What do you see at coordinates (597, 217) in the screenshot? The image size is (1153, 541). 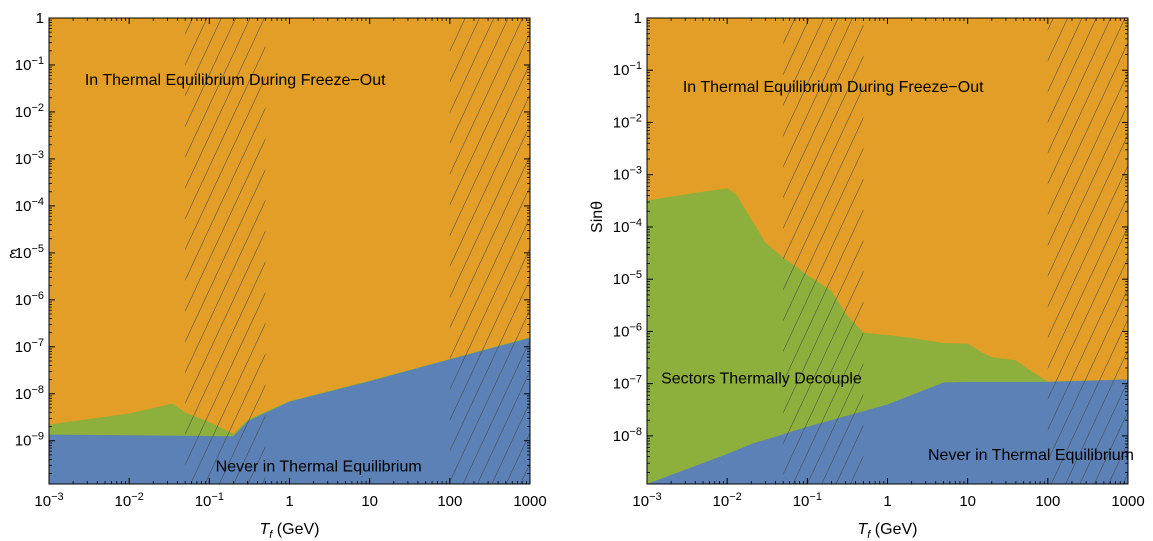 I see `y-axis-label: Sinθ` at bounding box center [597, 217].